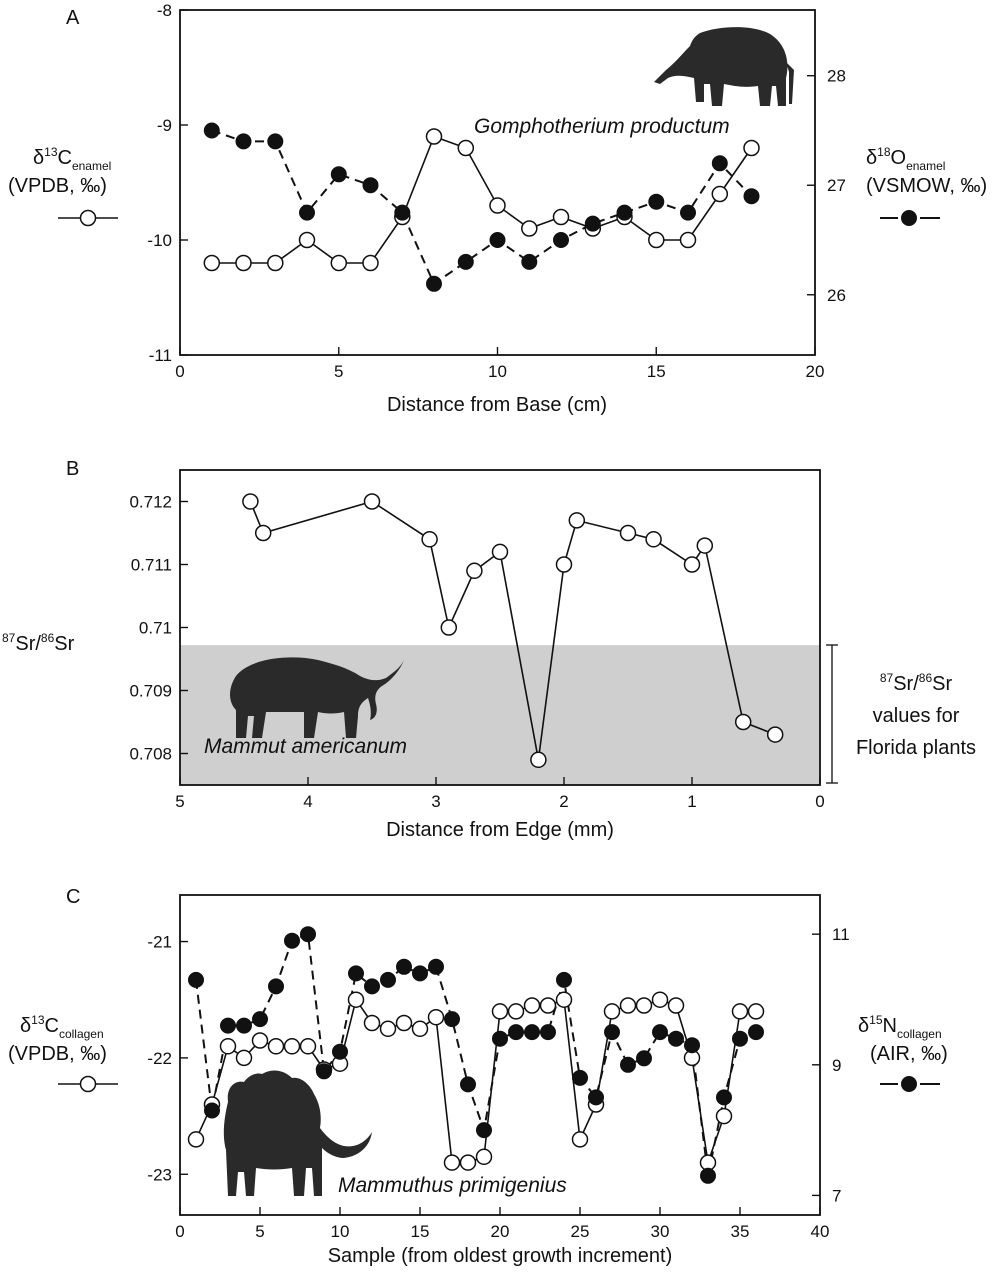 The height and width of the screenshot is (1272, 999). Describe the element at coordinates (691, 801) in the screenshot. I see `panel-b-xtick-label: 1` at that location.